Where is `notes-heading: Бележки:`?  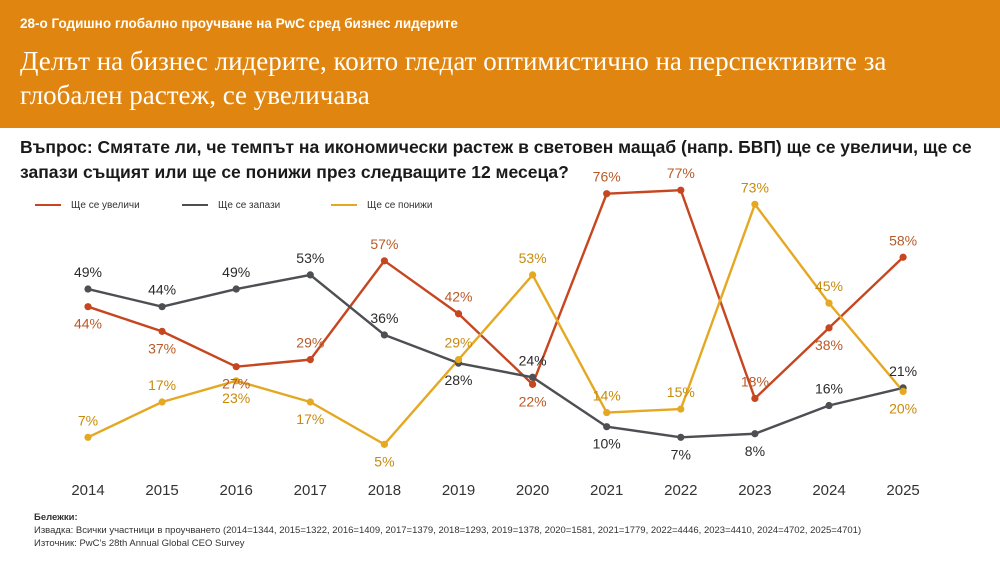
notes-heading: Бележки: is located at coordinates (56, 517).